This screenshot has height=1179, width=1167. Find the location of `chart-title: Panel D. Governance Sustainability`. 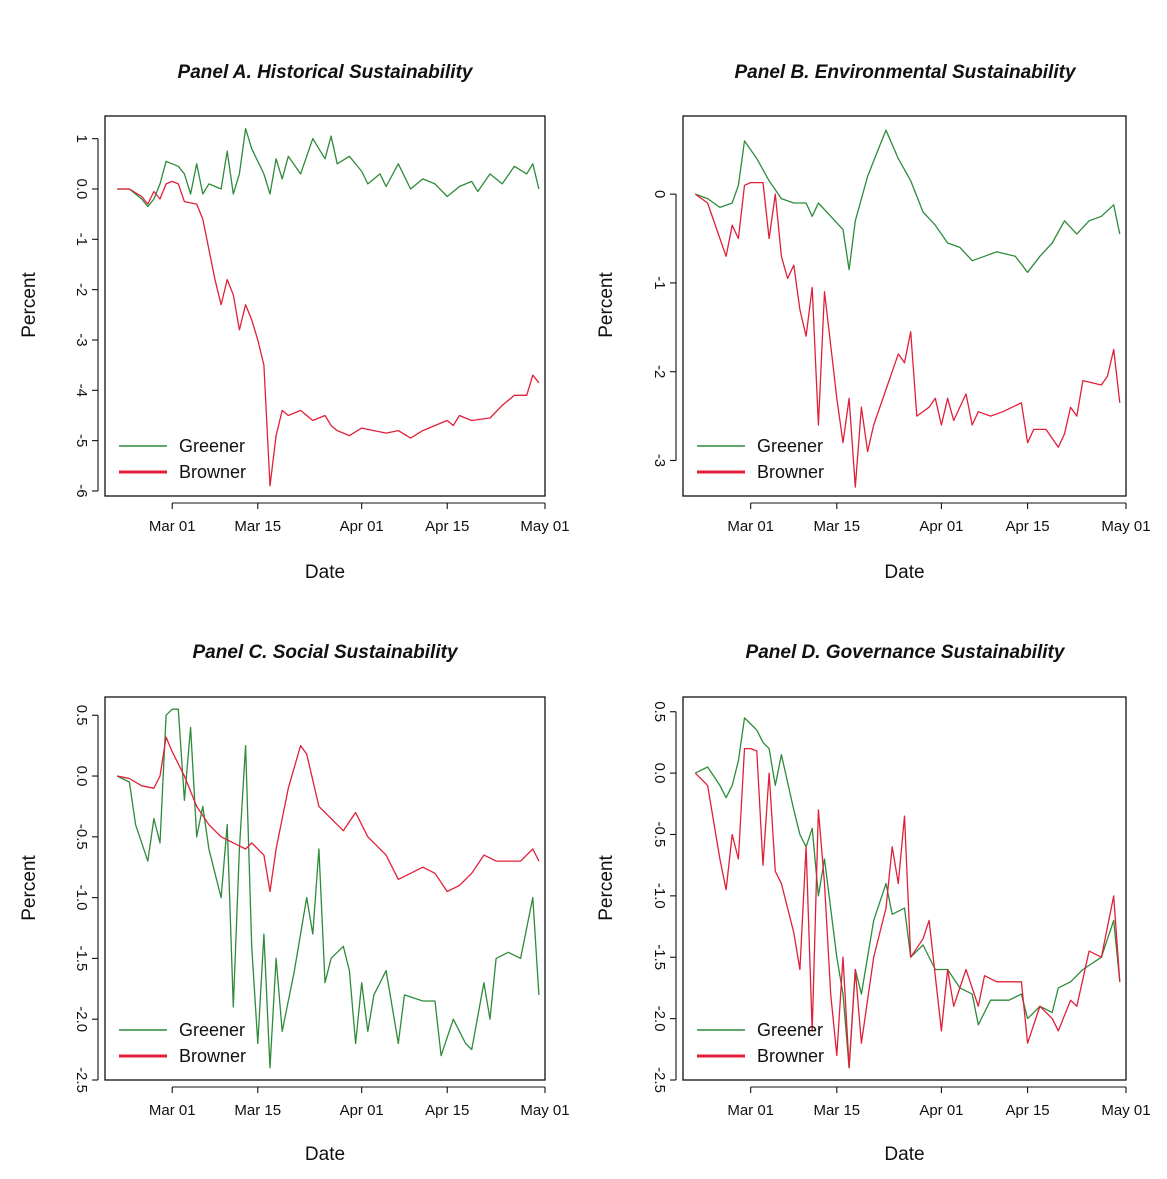

chart-title: Panel D. Governance Sustainability is located at coordinates (906, 652).